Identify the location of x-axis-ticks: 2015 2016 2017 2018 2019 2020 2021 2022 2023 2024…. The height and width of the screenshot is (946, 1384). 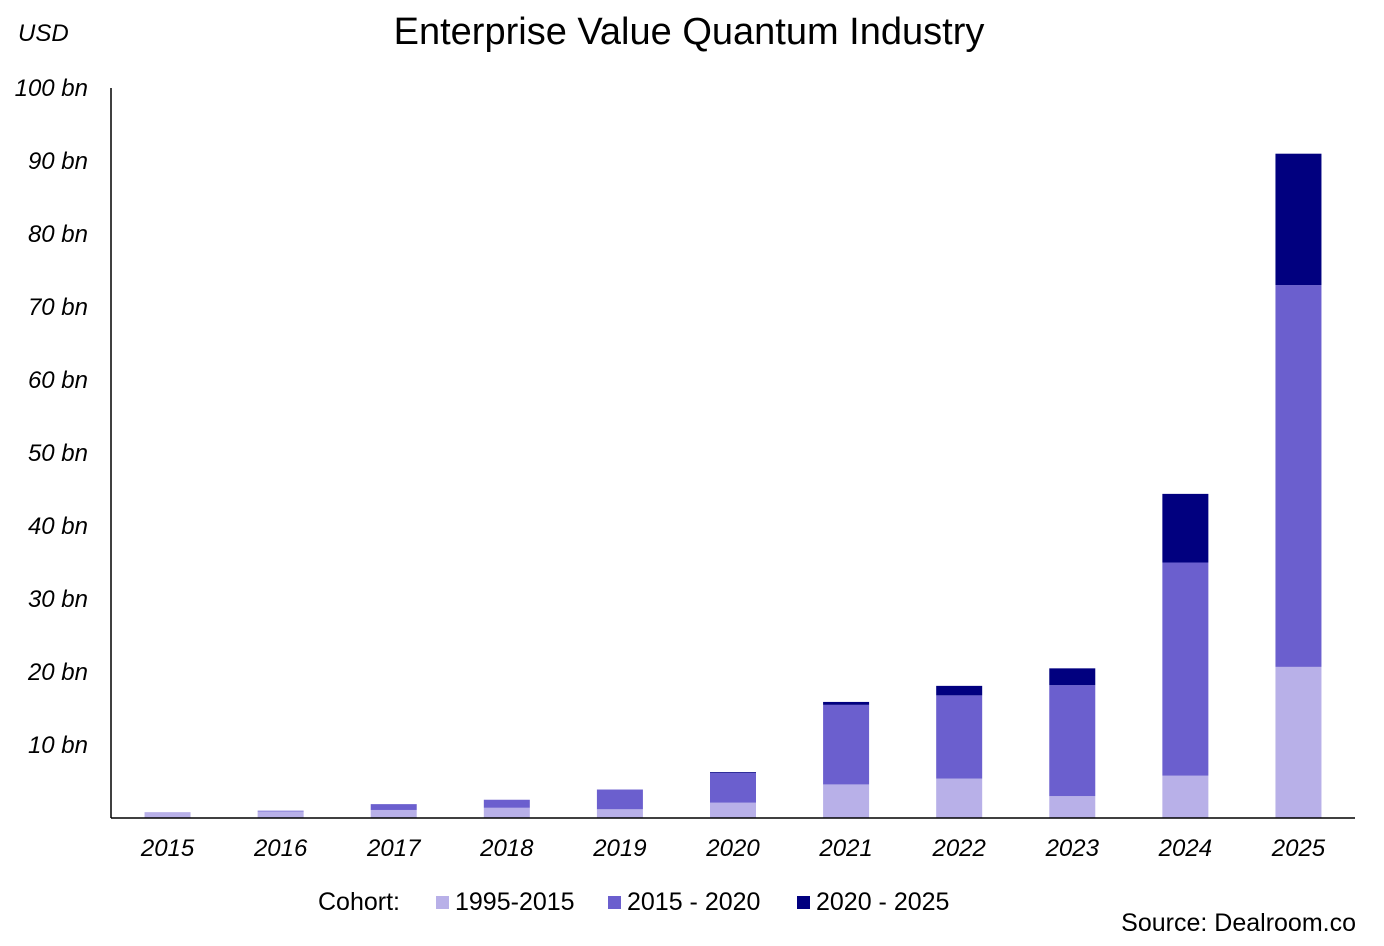
(733, 848).